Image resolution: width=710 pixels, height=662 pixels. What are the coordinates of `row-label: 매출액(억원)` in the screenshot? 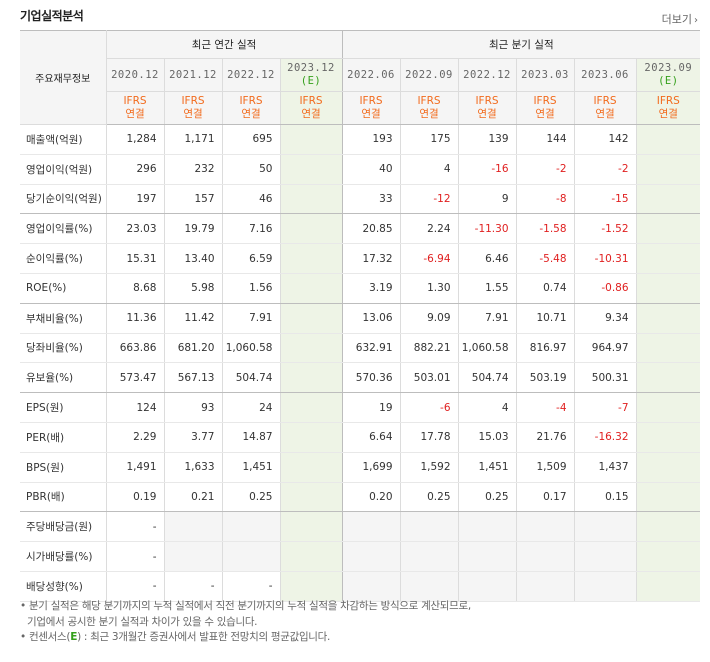 It's located at (63, 139).